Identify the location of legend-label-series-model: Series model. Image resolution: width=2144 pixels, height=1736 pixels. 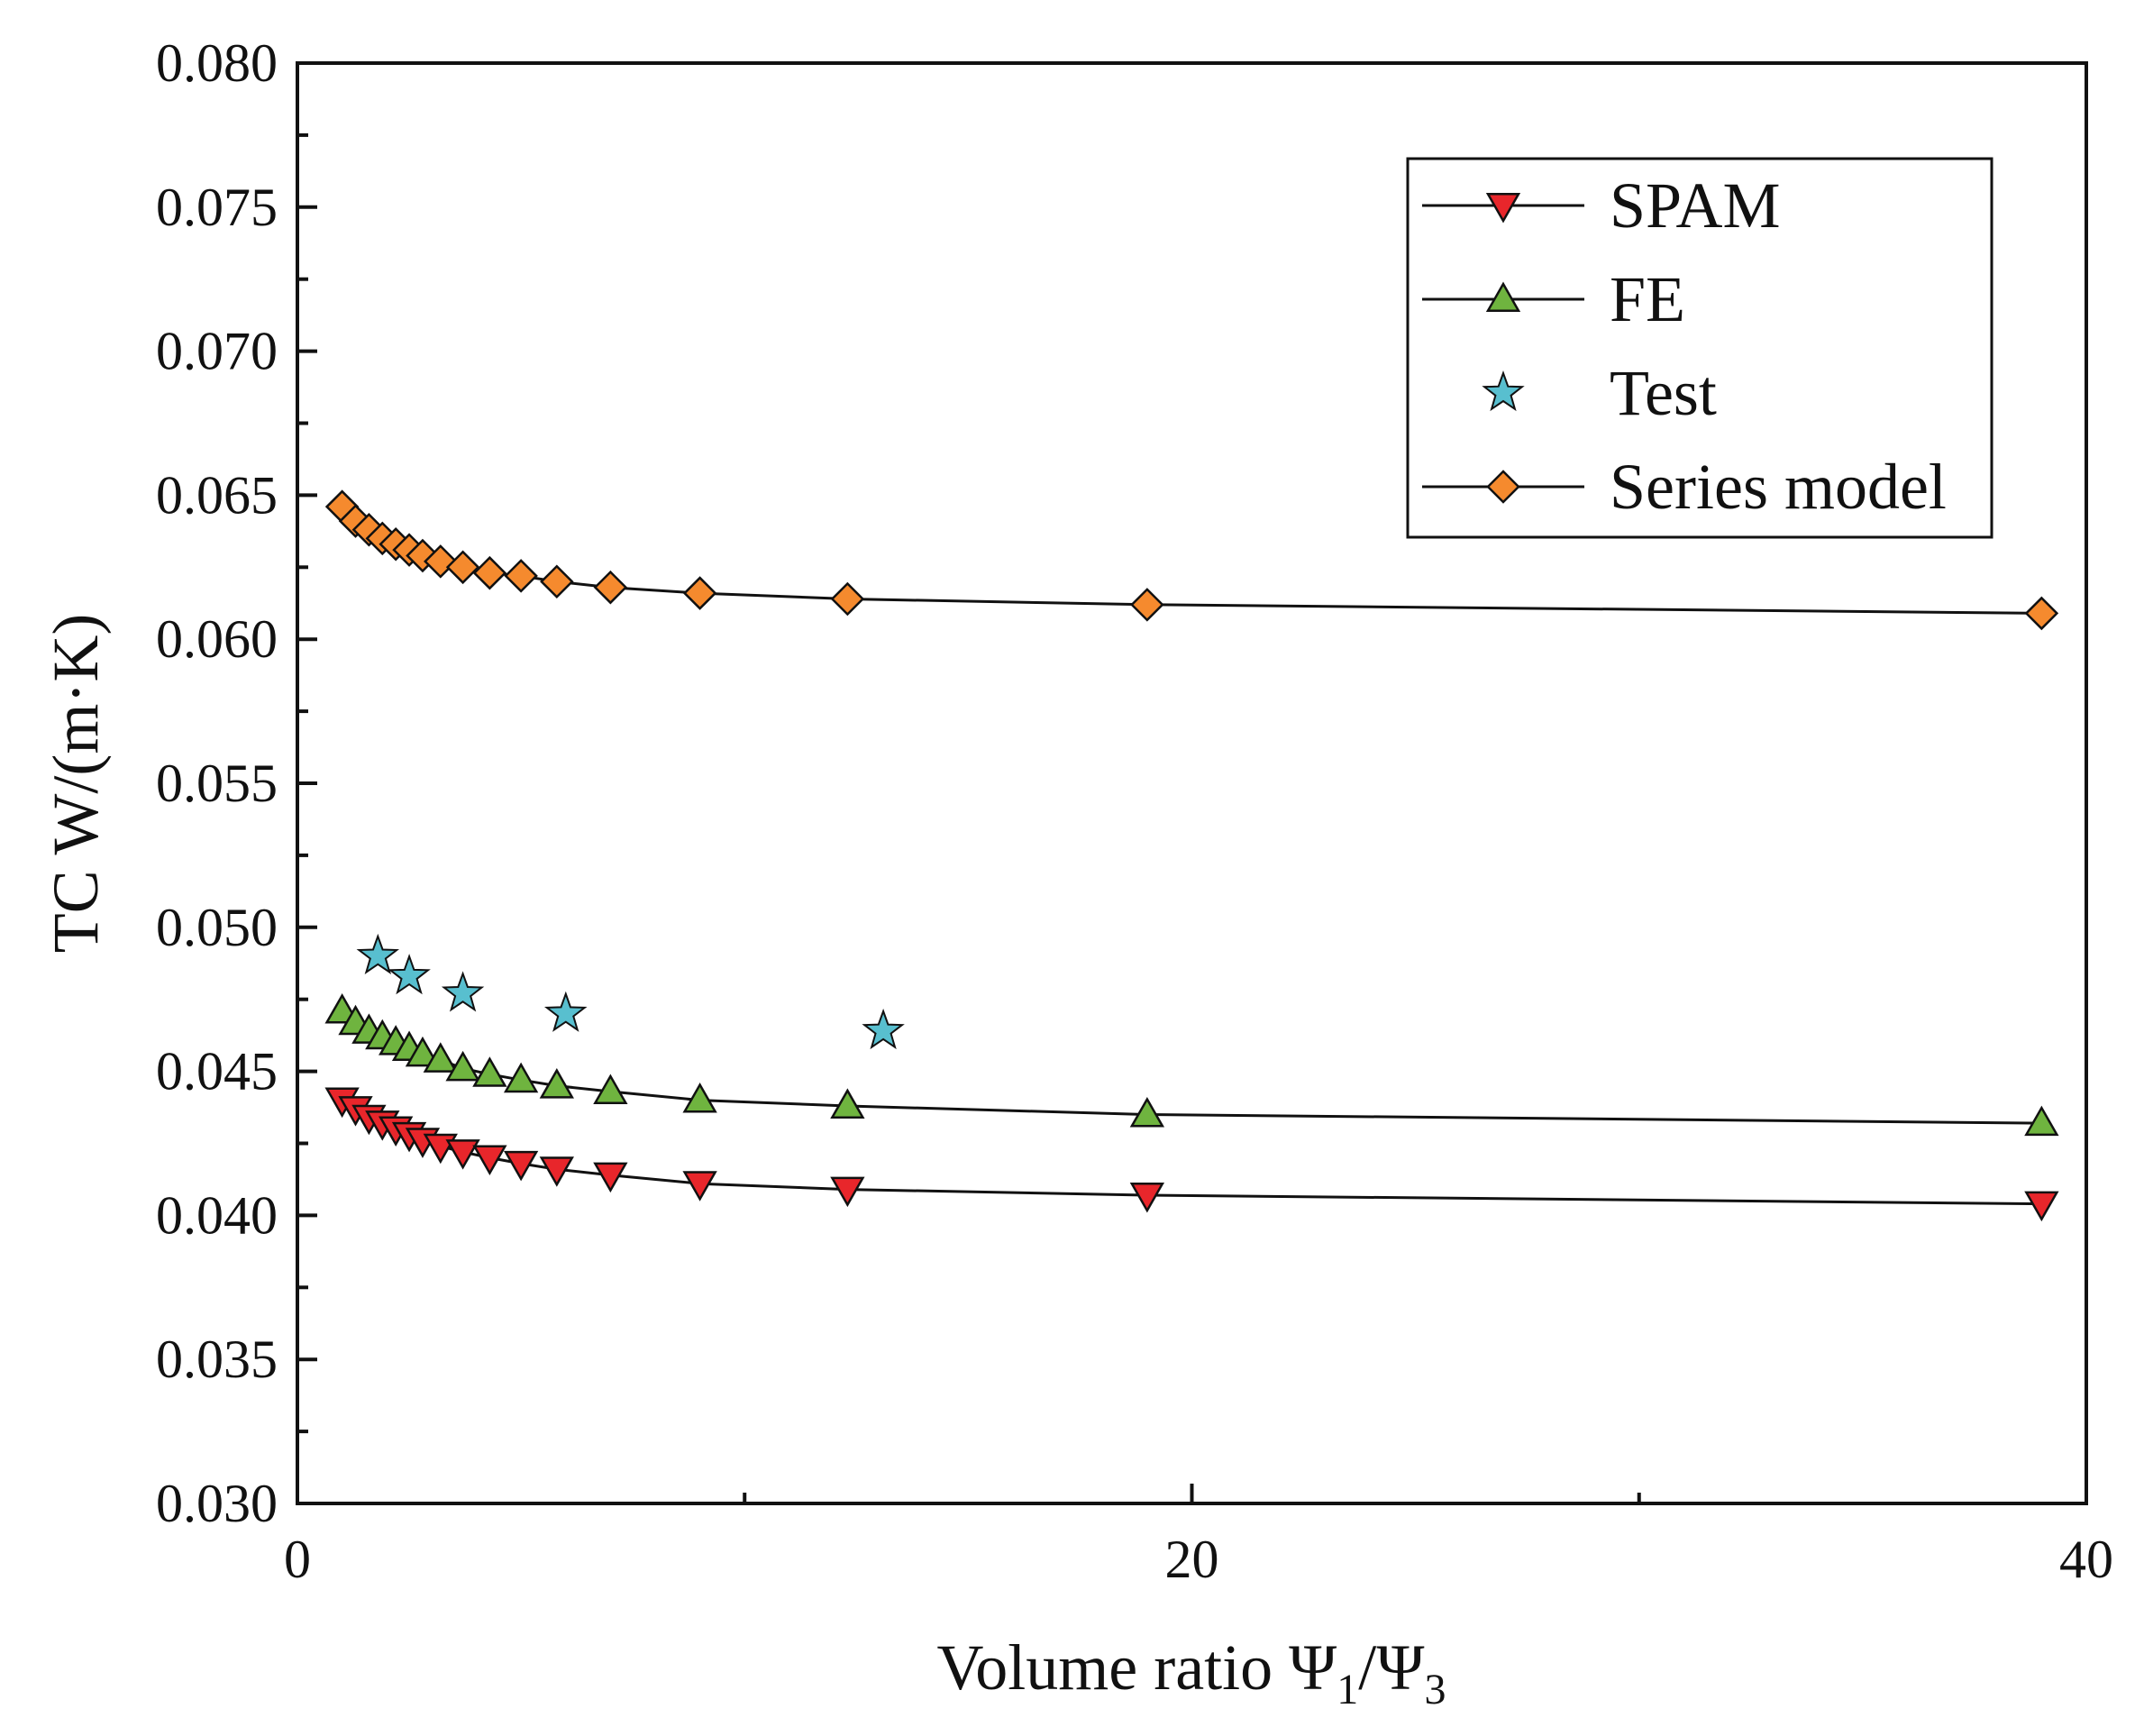
(1779, 487).